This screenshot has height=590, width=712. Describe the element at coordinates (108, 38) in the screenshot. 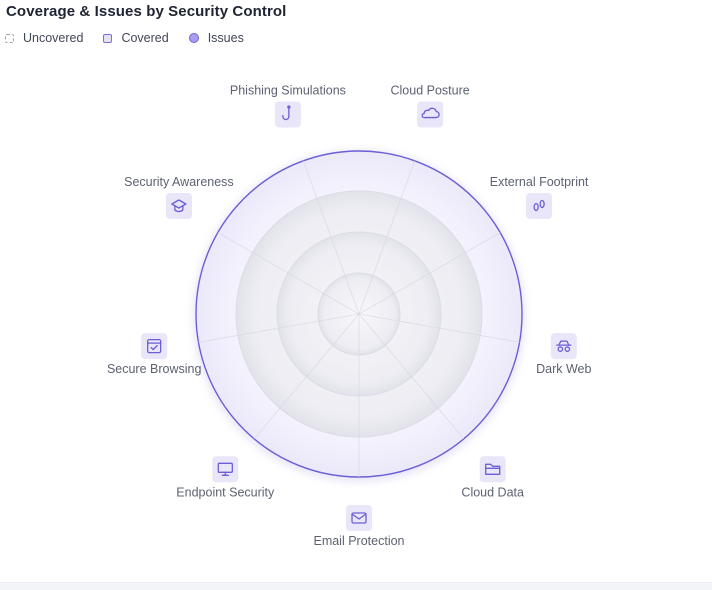

I see `legend-swatch-covered` at that location.